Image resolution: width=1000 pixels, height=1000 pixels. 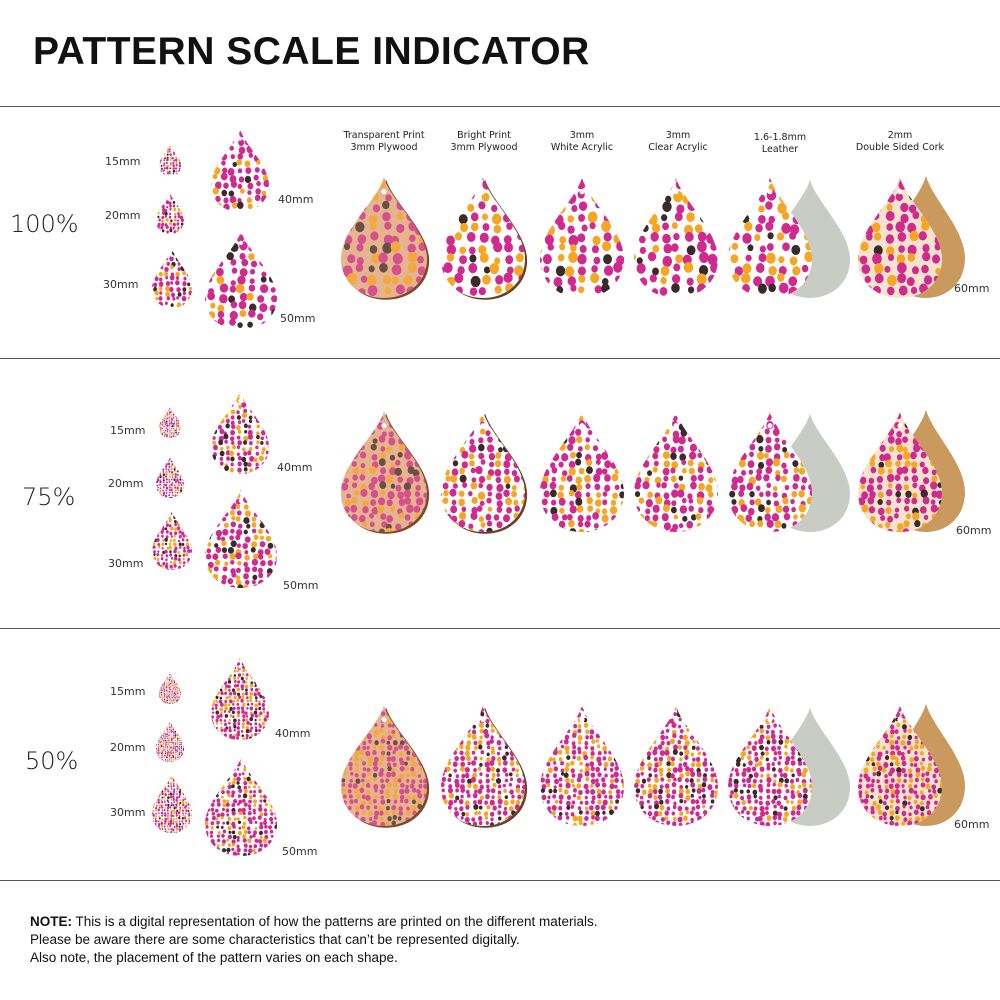 I want to click on material-label: 2mm Double Sided Cork, so click(x=900, y=141).